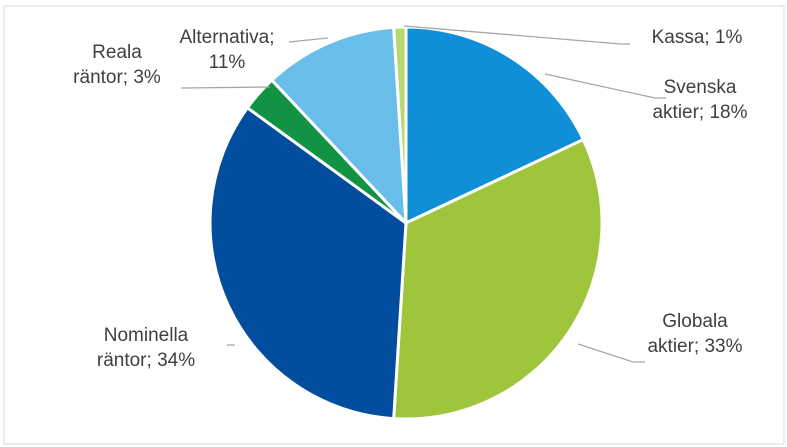 The width and height of the screenshot is (787, 447). What do you see at coordinates (146, 335) in the screenshot?
I see `slice-label-line: Nominella` at bounding box center [146, 335].